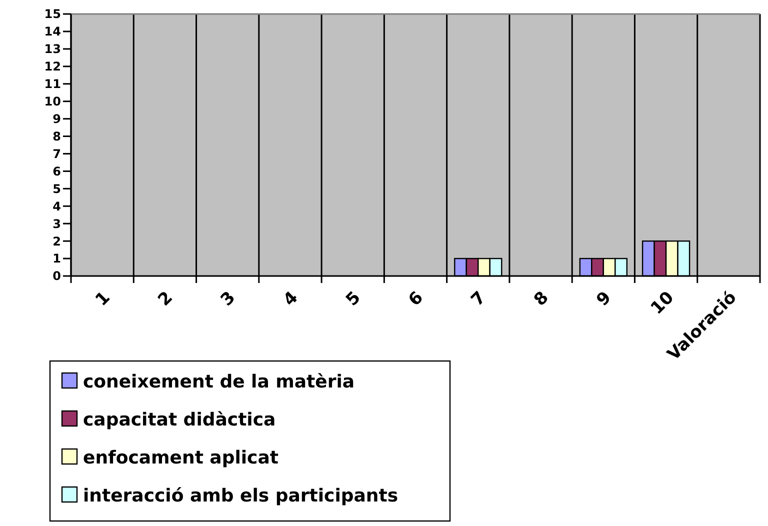 This screenshot has height=526, width=768. What do you see at coordinates (103, 299) in the screenshot?
I see `x-tick-label: 1` at bounding box center [103, 299].